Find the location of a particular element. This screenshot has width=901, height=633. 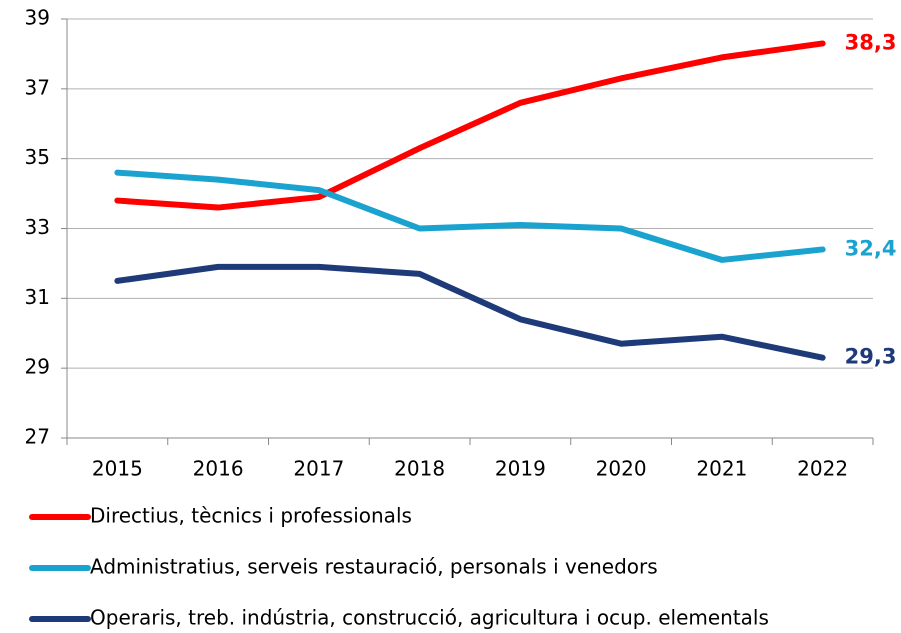

y-tick-label: 27 is located at coordinates (37, 437).